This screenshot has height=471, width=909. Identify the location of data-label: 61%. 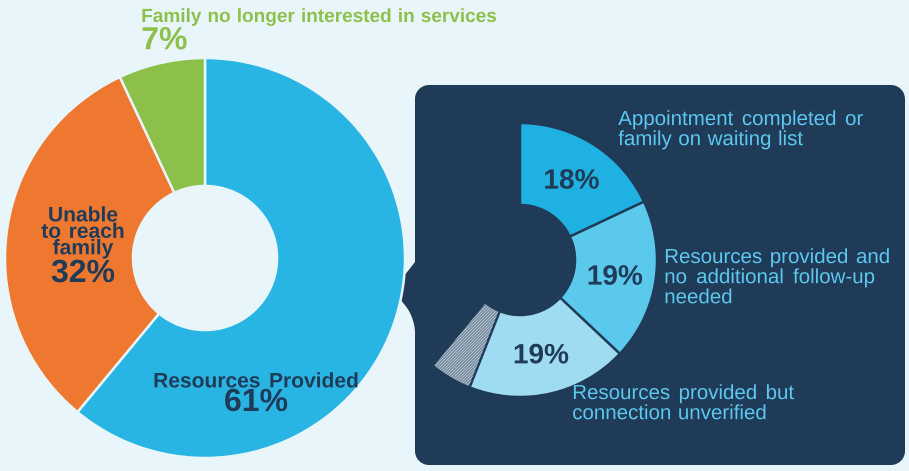
(256, 400).